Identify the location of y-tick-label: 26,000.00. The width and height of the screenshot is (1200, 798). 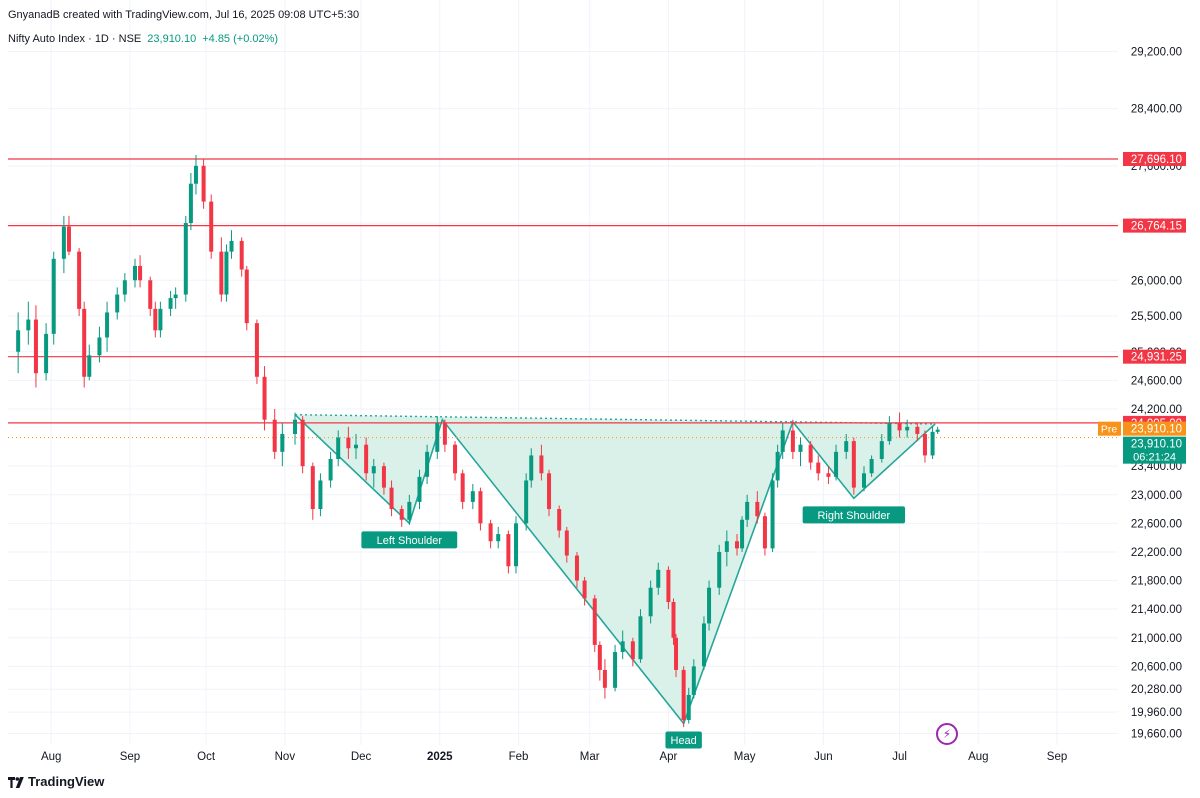
(1156, 281).